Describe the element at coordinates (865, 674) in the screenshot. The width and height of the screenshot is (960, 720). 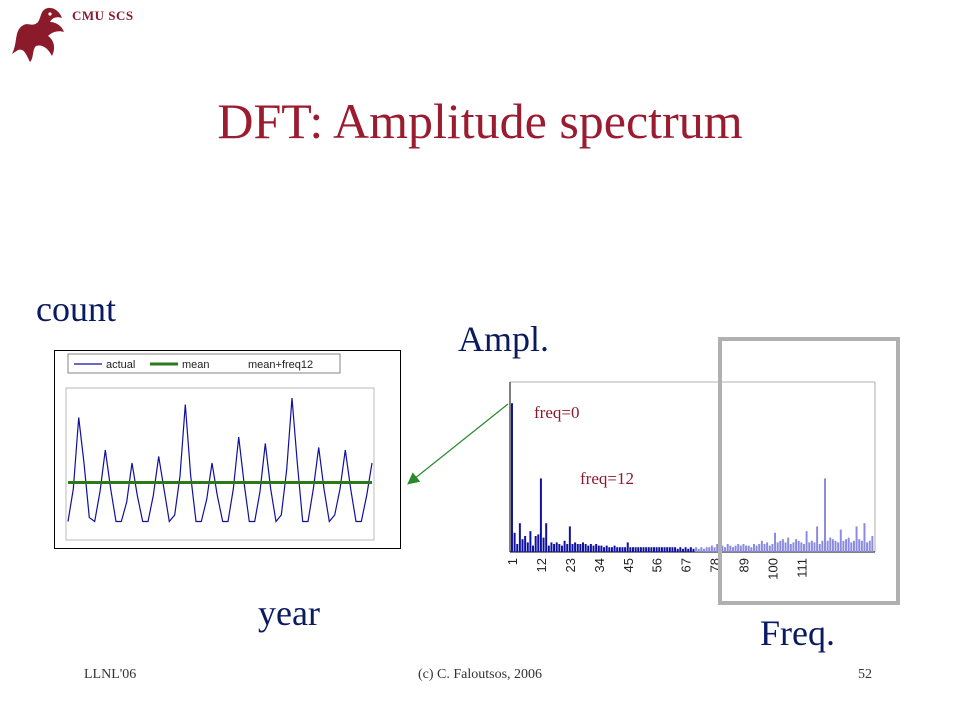
I see `page-number: 52` at that location.